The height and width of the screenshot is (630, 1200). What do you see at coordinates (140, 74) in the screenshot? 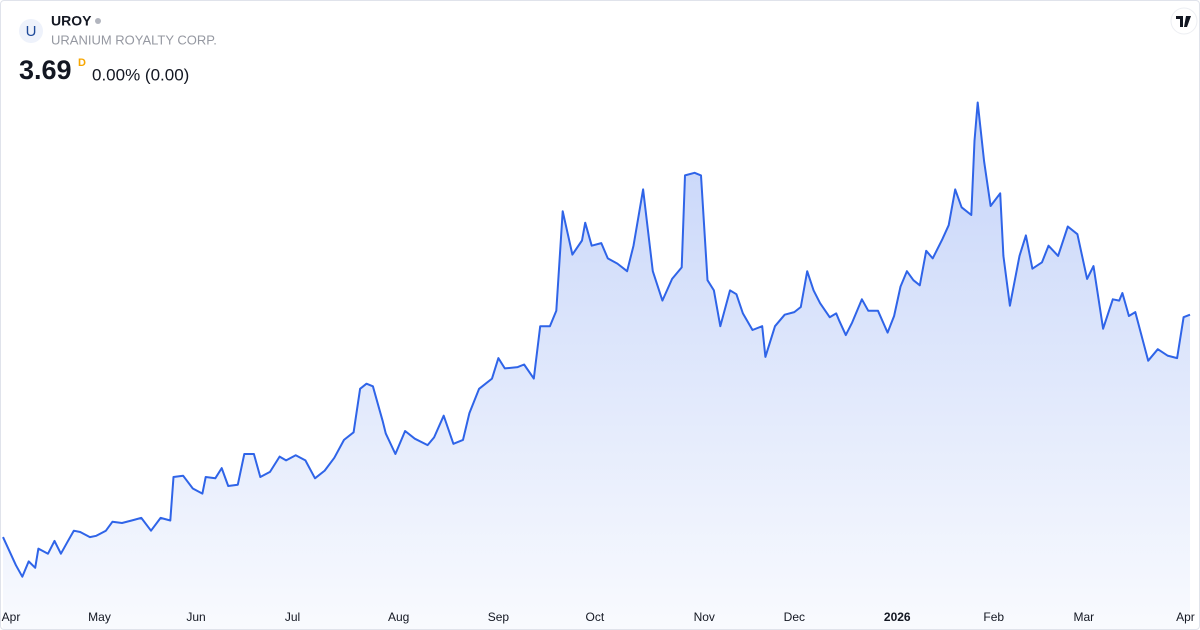
I see `change: 0.00% (0.00)` at bounding box center [140, 74].